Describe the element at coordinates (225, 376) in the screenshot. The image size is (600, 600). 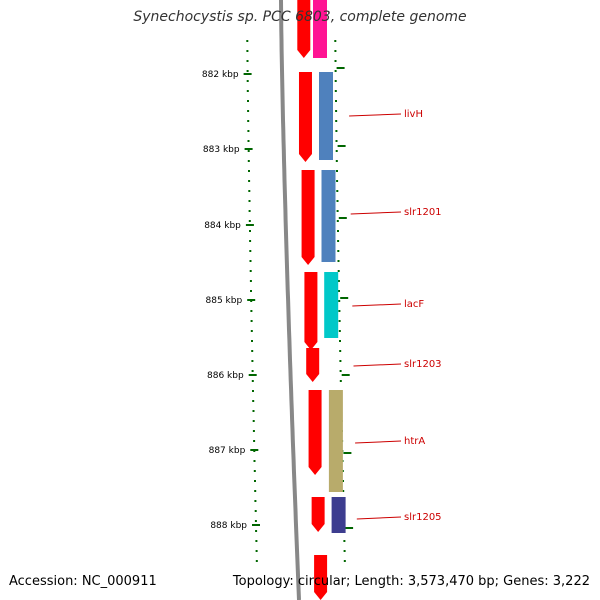
I see `ruler-tick-label: 886 kbp` at that location.